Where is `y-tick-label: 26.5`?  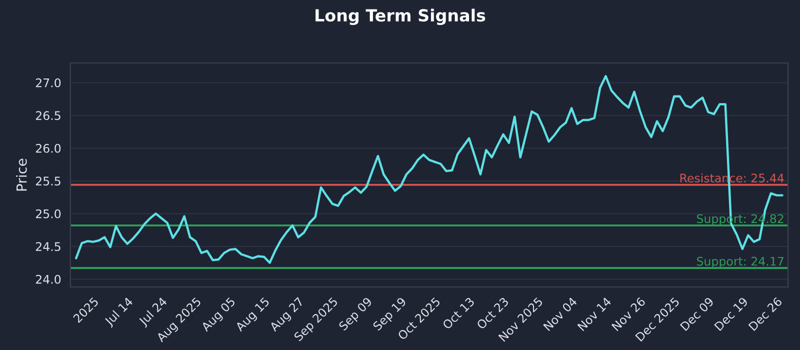
y-tick-label: 26.5 is located at coordinates (48, 115).